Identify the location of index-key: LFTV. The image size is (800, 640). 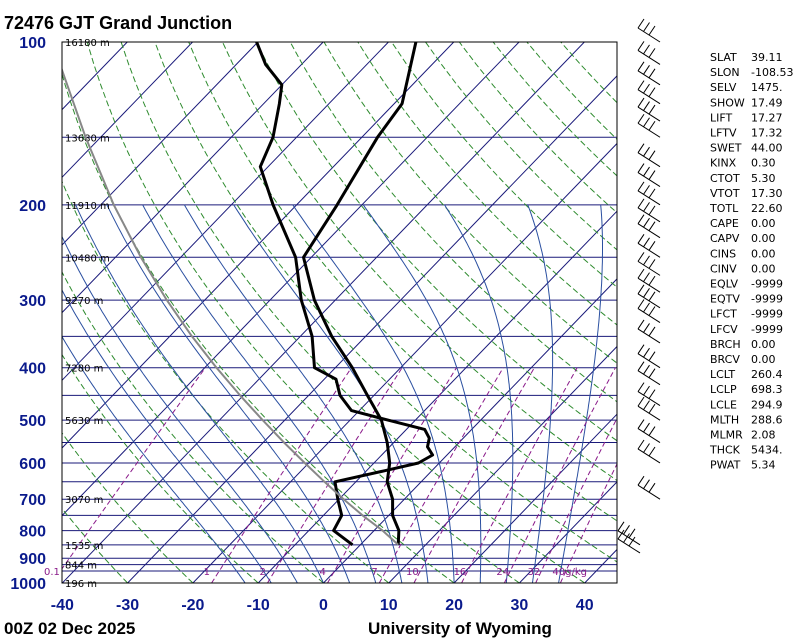
(723, 133).